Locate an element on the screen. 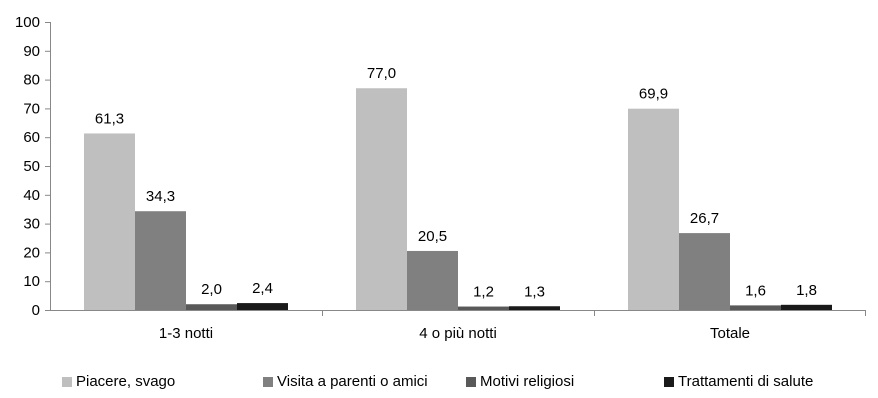 This screenshot has width=878, height=398. legend-swatch-visita is located at coordinates (268, 381).